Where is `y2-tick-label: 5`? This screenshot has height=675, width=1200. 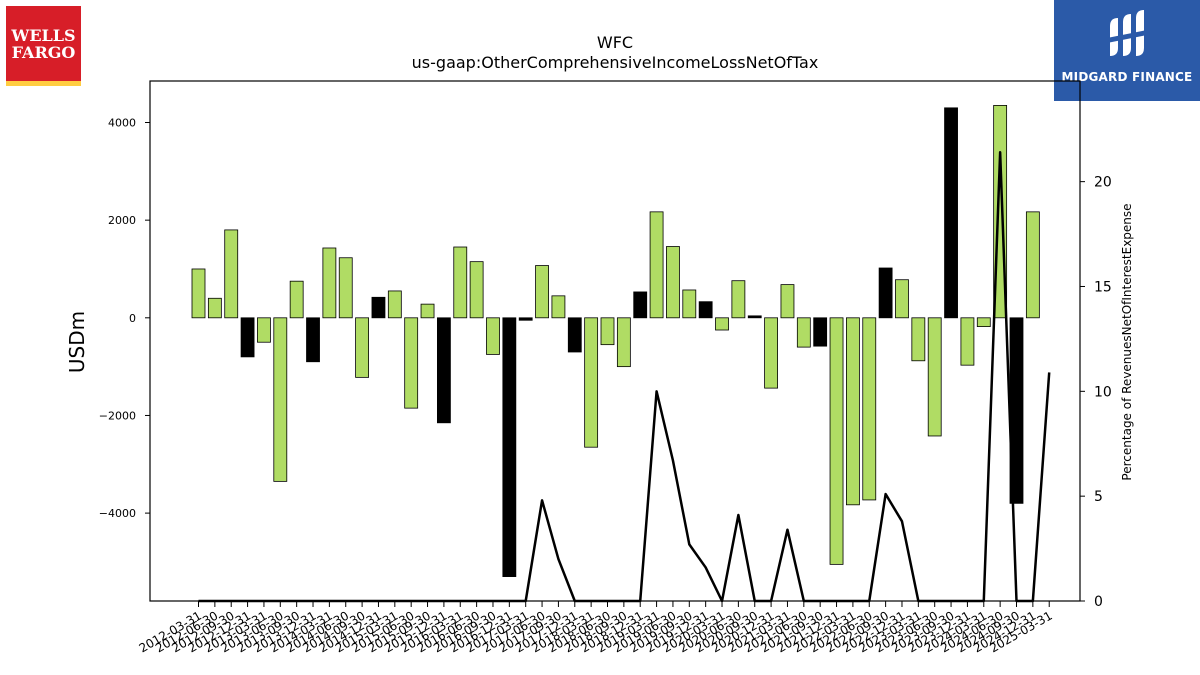
y2-tick-label: 5 is located at coordinates (1098, 497).